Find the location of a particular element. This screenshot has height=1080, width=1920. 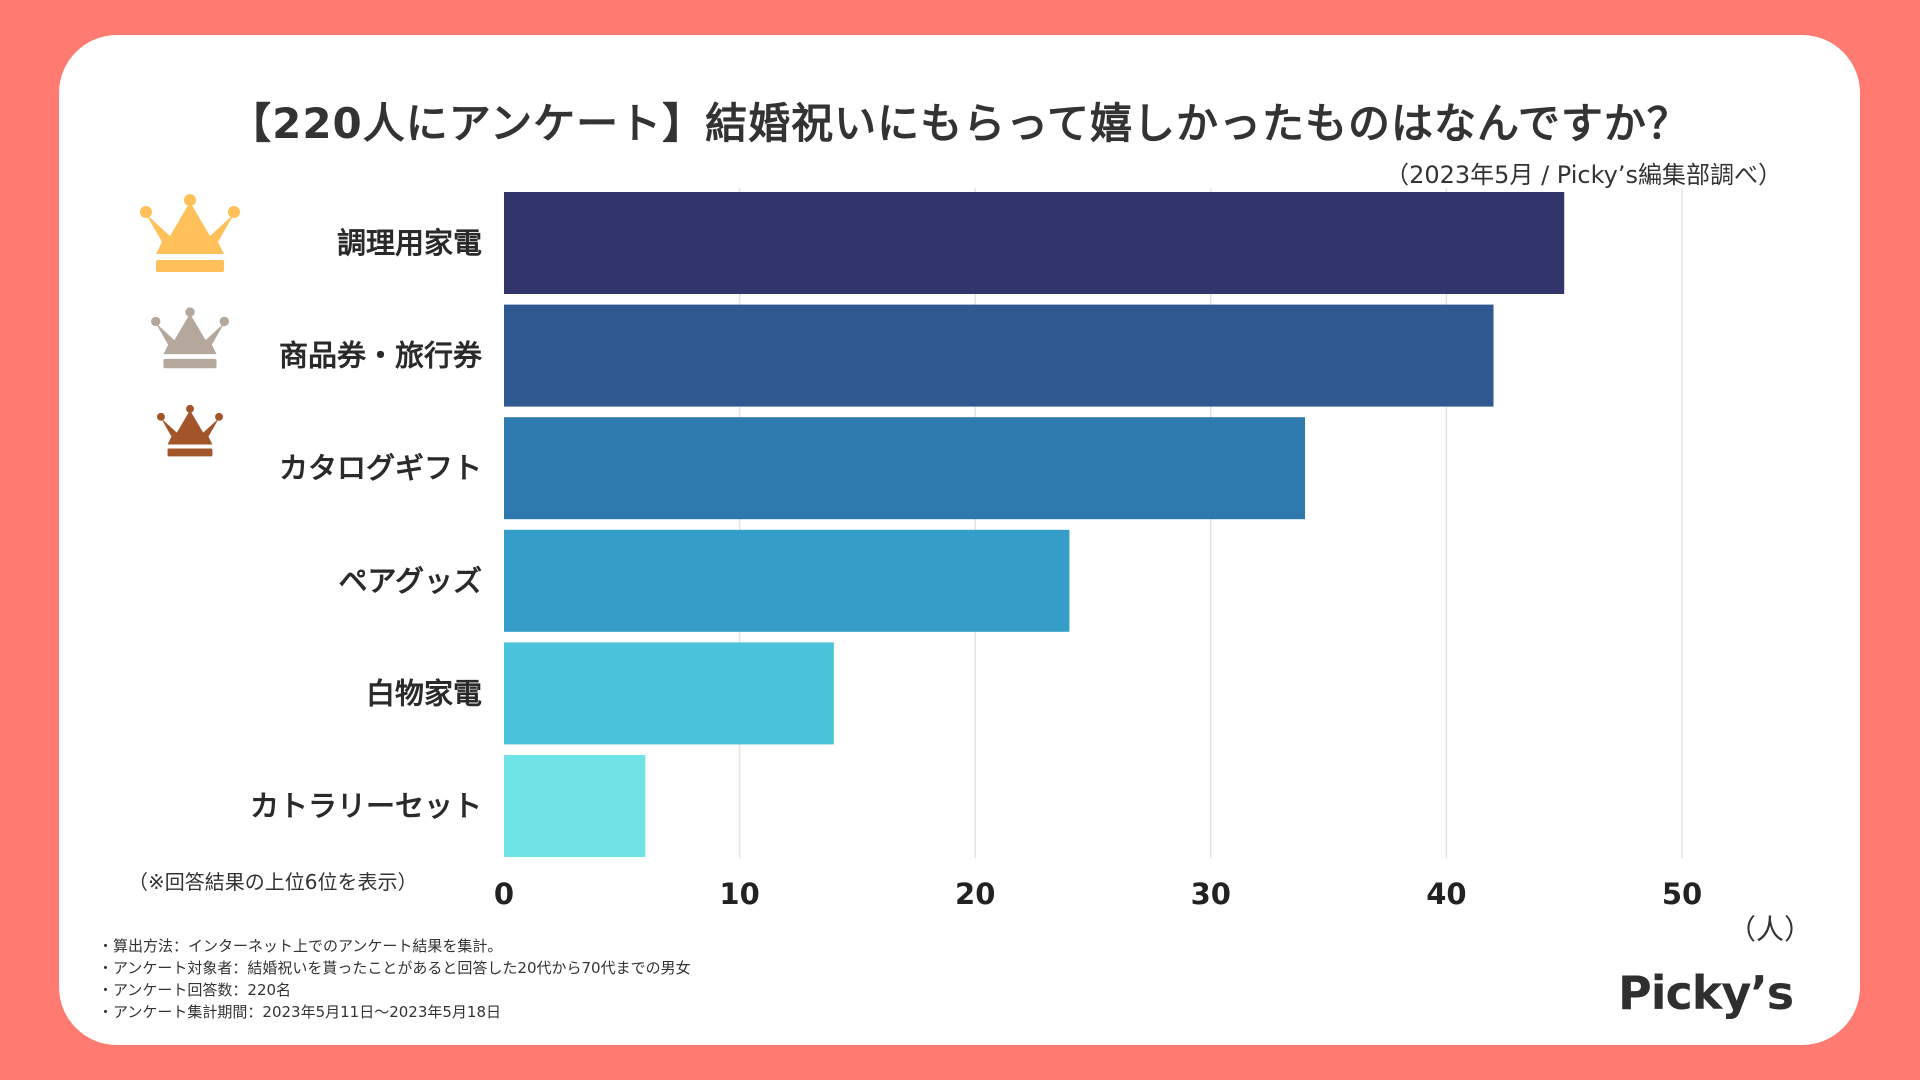

footnote-count: ・アンケート回答数：220名 is located at coordinates (195, 990).